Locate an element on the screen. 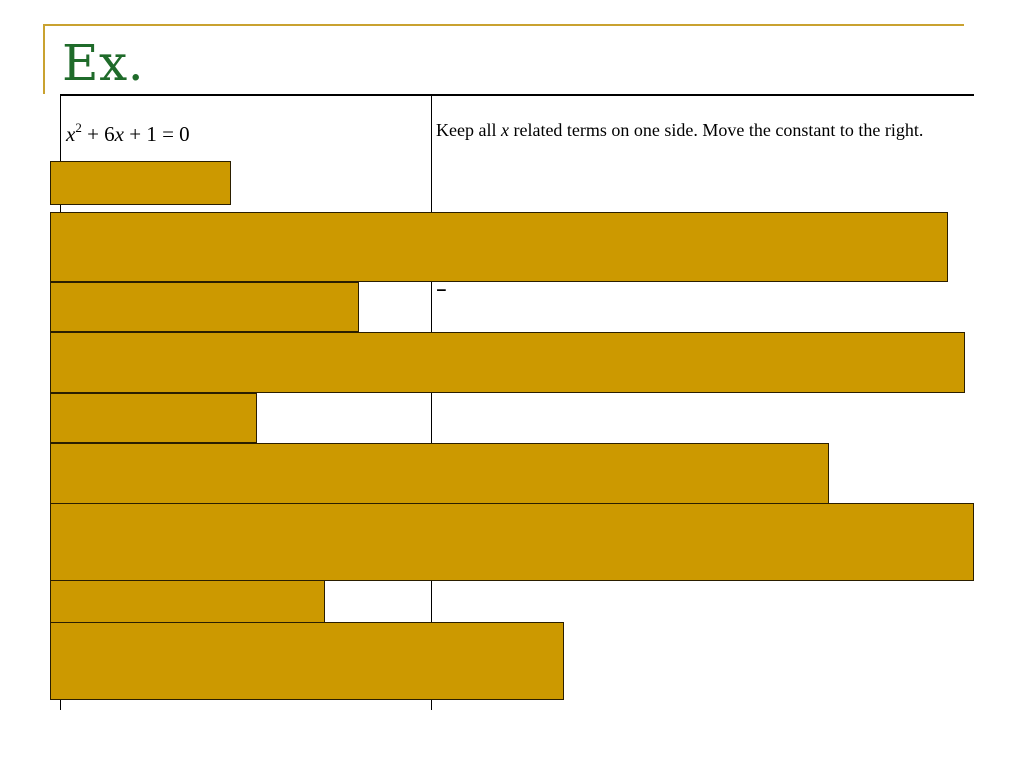  instruction-variable: x is located at coordinates (504, 130).